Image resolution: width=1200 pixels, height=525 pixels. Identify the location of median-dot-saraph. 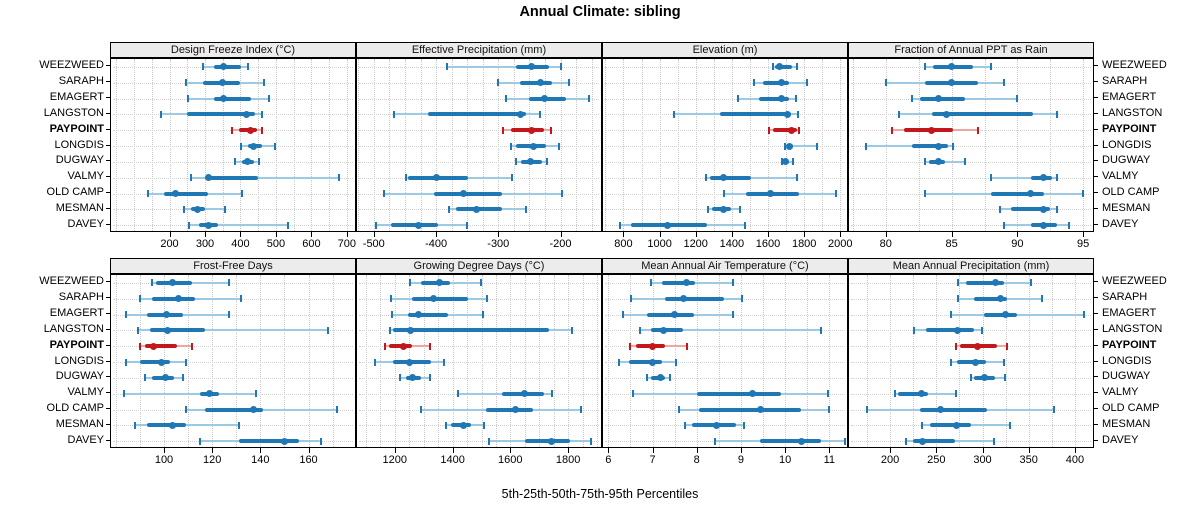
(541, 83).